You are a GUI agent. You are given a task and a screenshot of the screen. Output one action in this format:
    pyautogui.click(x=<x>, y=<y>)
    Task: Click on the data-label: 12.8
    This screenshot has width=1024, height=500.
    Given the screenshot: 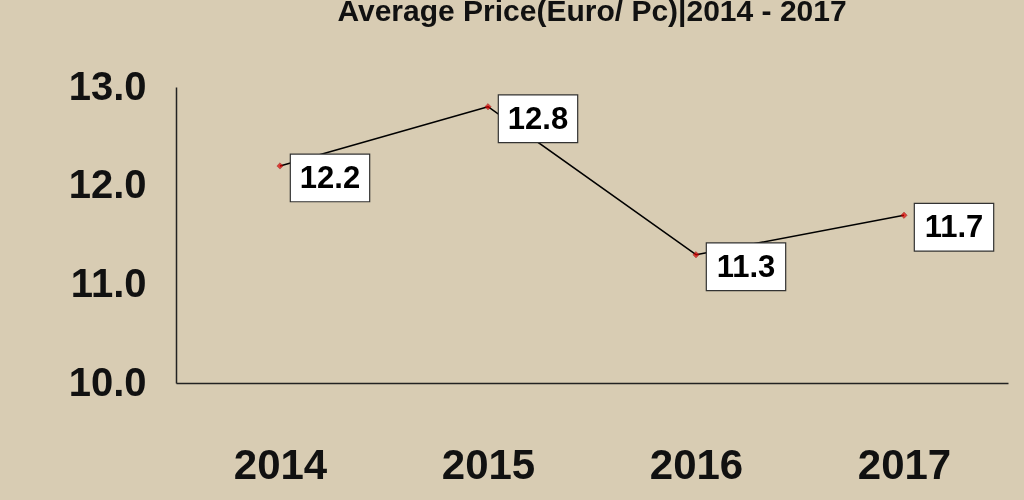 What is the action you would take?
    pyautogui.click(x=538, y=118)
    